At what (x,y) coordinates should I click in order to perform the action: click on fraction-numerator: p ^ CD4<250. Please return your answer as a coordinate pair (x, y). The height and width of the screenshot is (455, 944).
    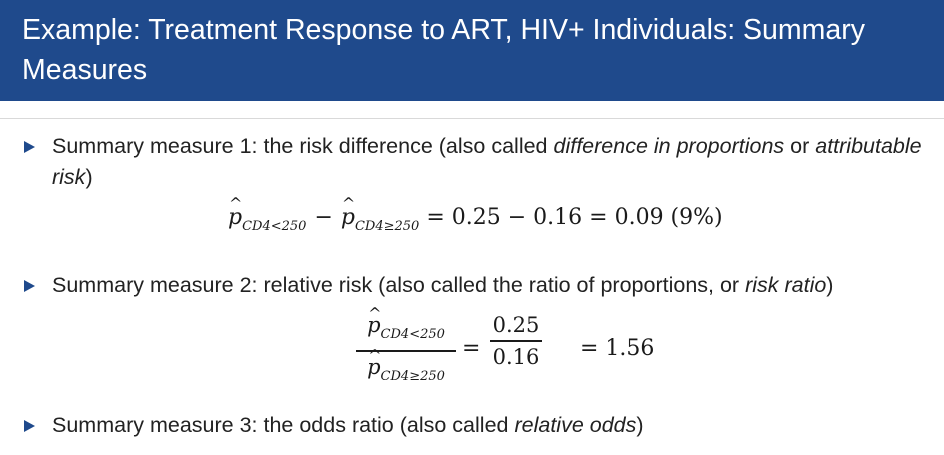
    Looking at the image, I should click on (406, 326).